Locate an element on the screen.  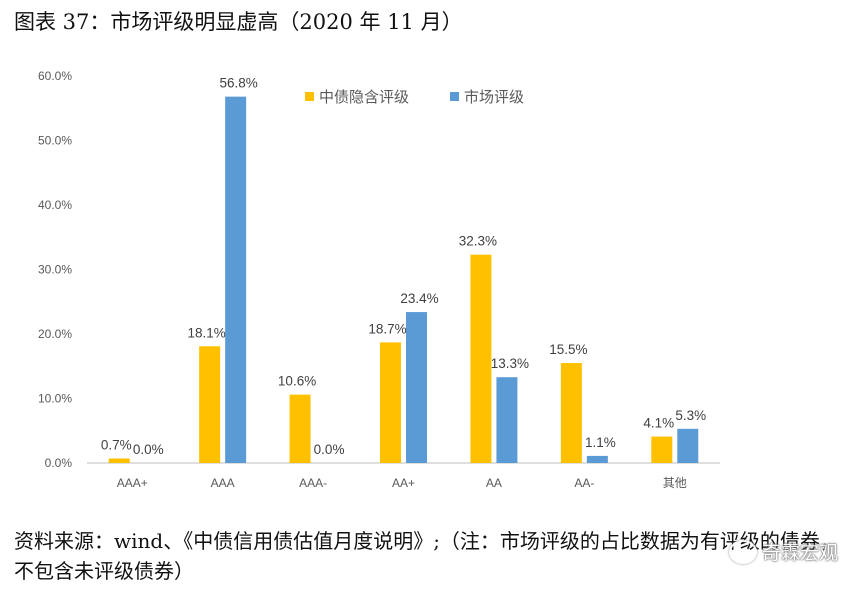
y-tick-label: 50.0% is located at coordinates (55, 141).